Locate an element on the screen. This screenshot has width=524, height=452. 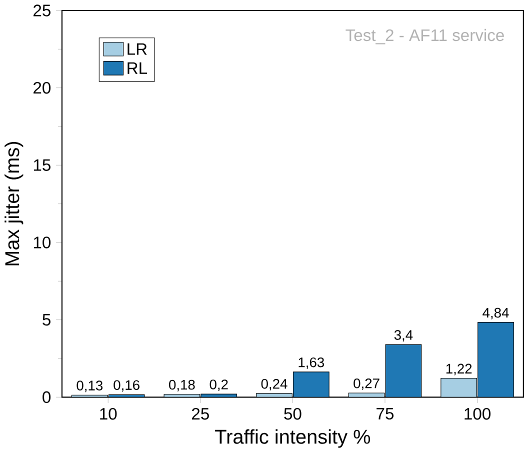
annotation: Test_2 - AF11 service is located at coordinates (425, 36).